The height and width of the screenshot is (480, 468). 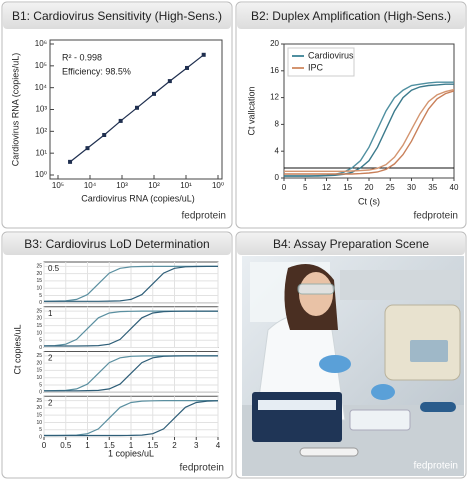 What do you see at coordinates (41, 109) in the screenshot?
I see `y-tick-label: 10³` at bounding box center [41, 109].